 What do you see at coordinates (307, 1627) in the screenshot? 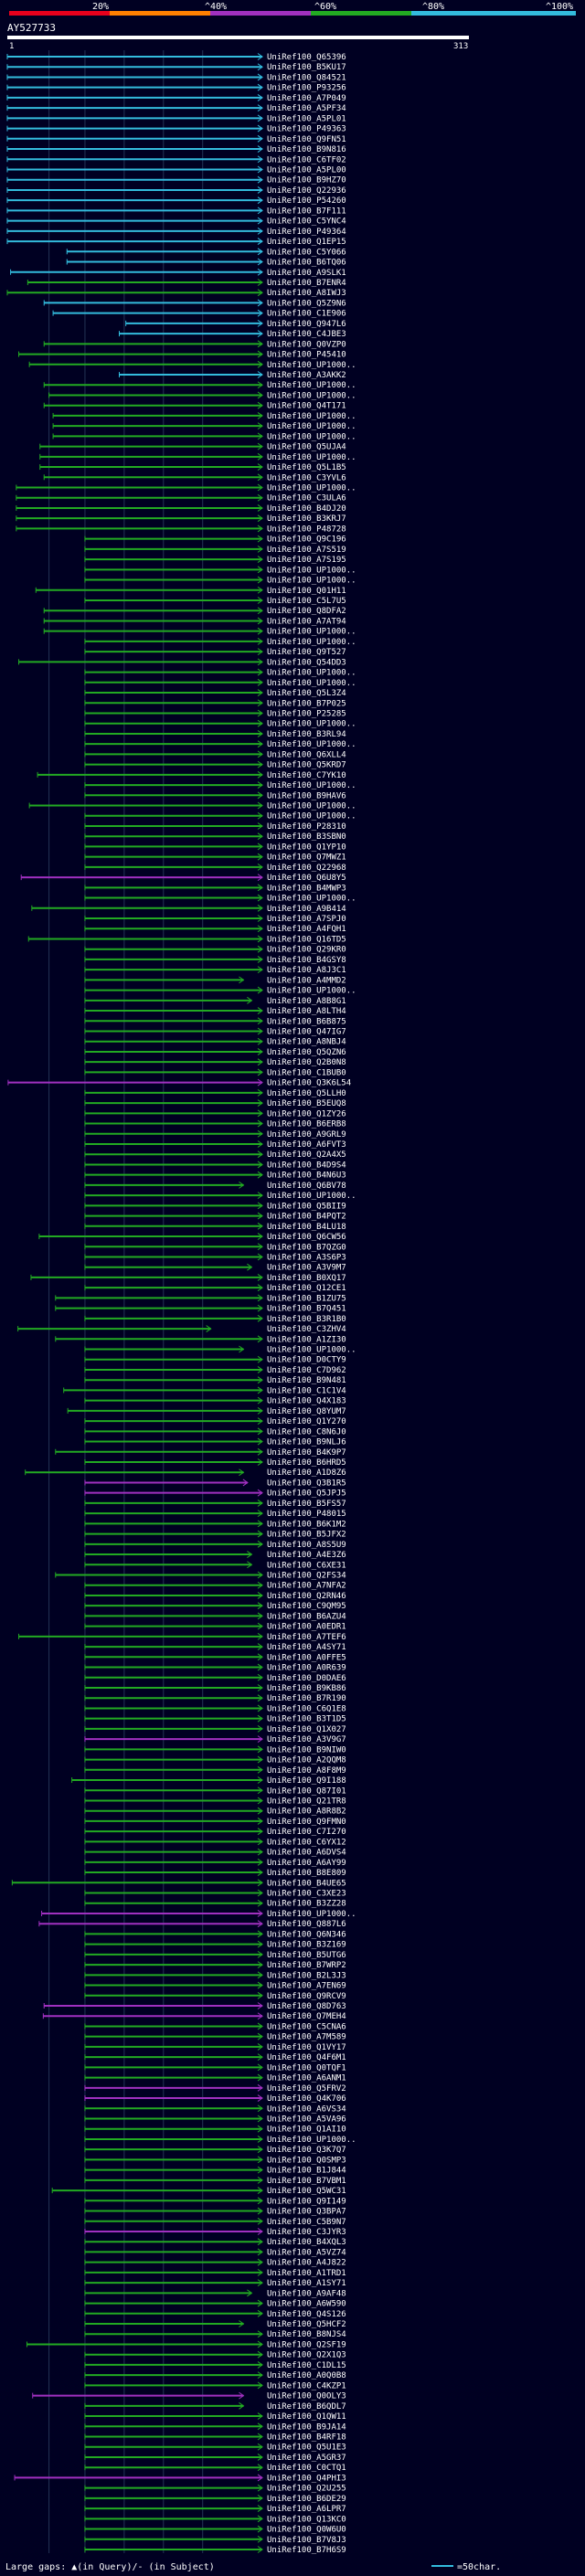
I see `hit-label: UniRef100_A0EDR1` at bounding box center [307, 1627].